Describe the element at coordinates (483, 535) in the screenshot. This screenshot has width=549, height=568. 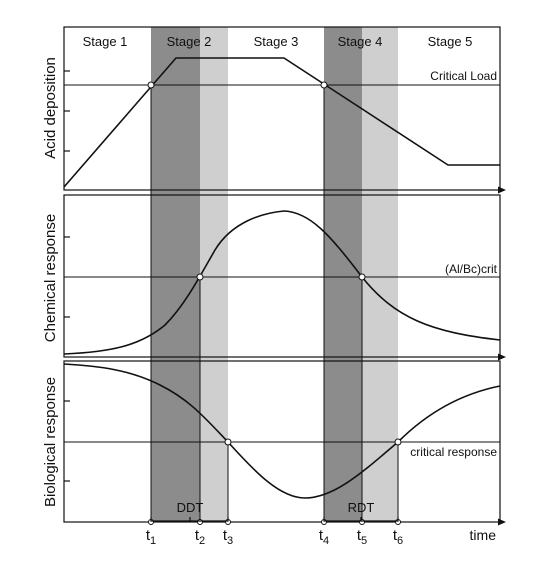
I see `time-axis-label: time` at that location.